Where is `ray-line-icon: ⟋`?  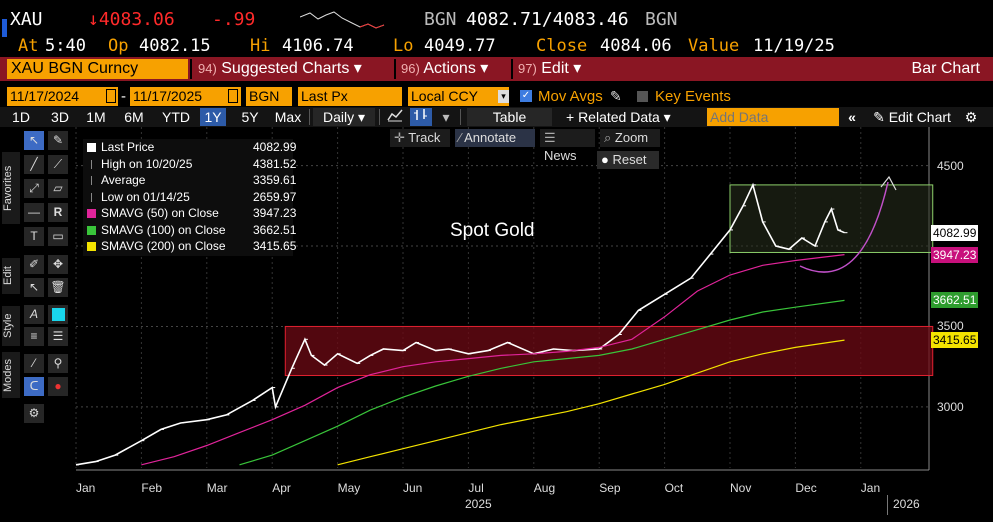 ray-line-icon: ⟋ is located at coordinates (58, 164).